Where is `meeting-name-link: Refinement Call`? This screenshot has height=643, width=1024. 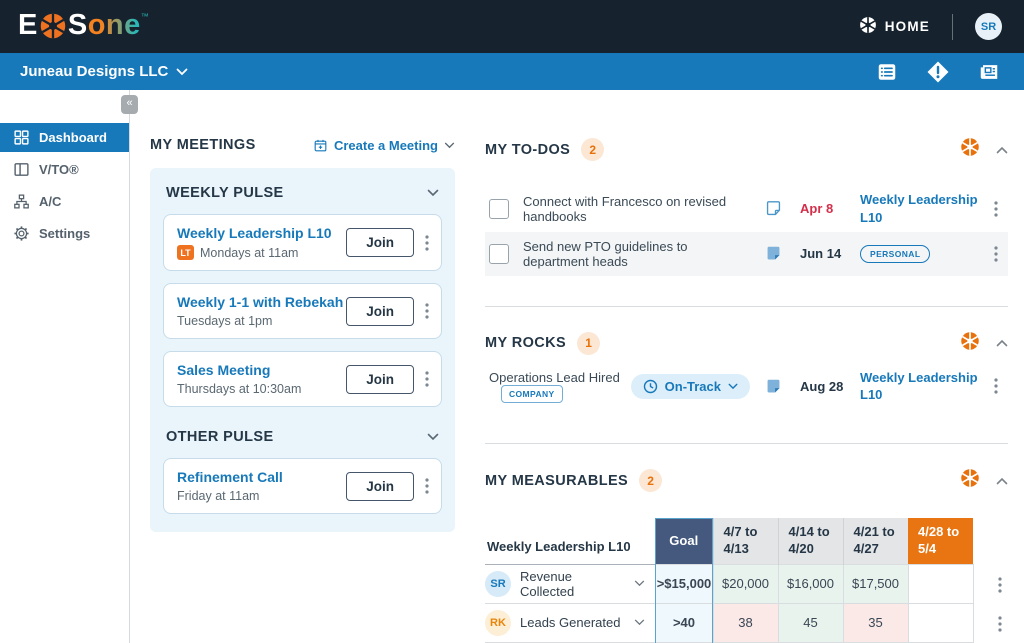
meeting-name-link: Refinement Call is located at coordinates (230, 477).